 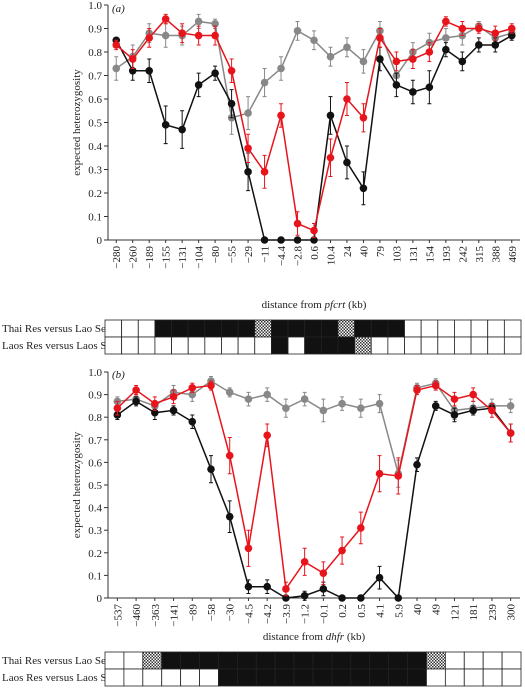 What do you see at coordinates (364, 252) in the screenshot?
I see `x-tick-label: 40` at bounding box center [364, 252].